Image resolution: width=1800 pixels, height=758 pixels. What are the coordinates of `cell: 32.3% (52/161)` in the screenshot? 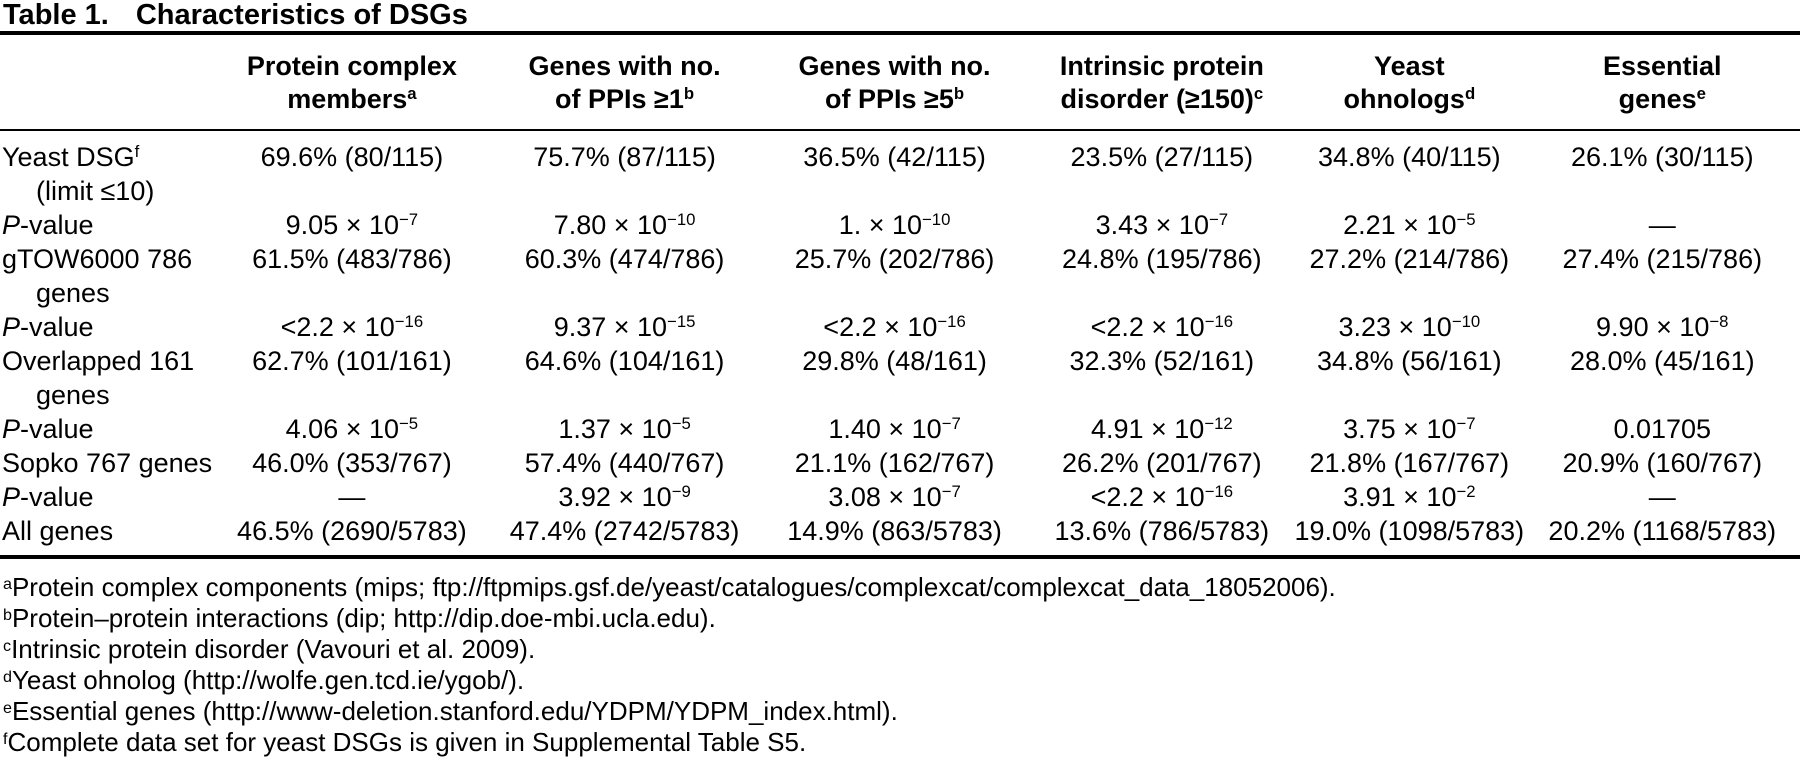 It's located at (1162, 361).